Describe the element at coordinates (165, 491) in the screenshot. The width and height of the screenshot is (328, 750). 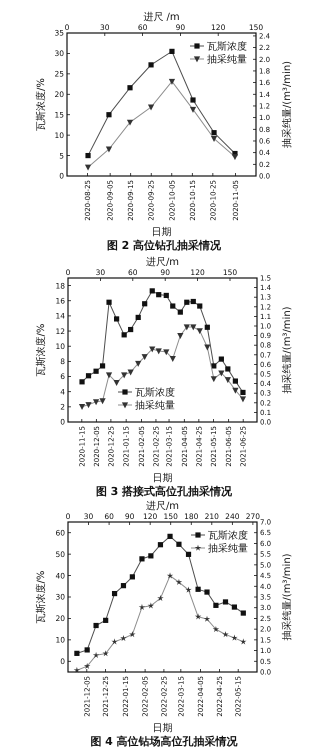
I see `text: 图 3 搭接式高位孔抽采情况` at that location.